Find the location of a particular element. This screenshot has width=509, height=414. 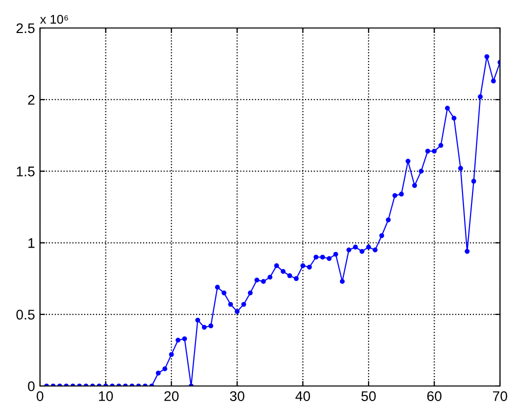

y-tick-label: 0.5 is located at coordinates (25, 315).